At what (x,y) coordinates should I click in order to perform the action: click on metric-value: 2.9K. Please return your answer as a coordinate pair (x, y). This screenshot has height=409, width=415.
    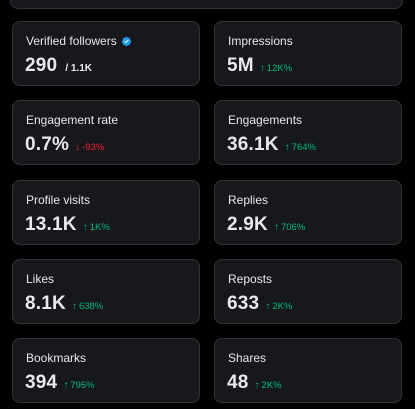
    Looking at the image, I should click on (247, 224).